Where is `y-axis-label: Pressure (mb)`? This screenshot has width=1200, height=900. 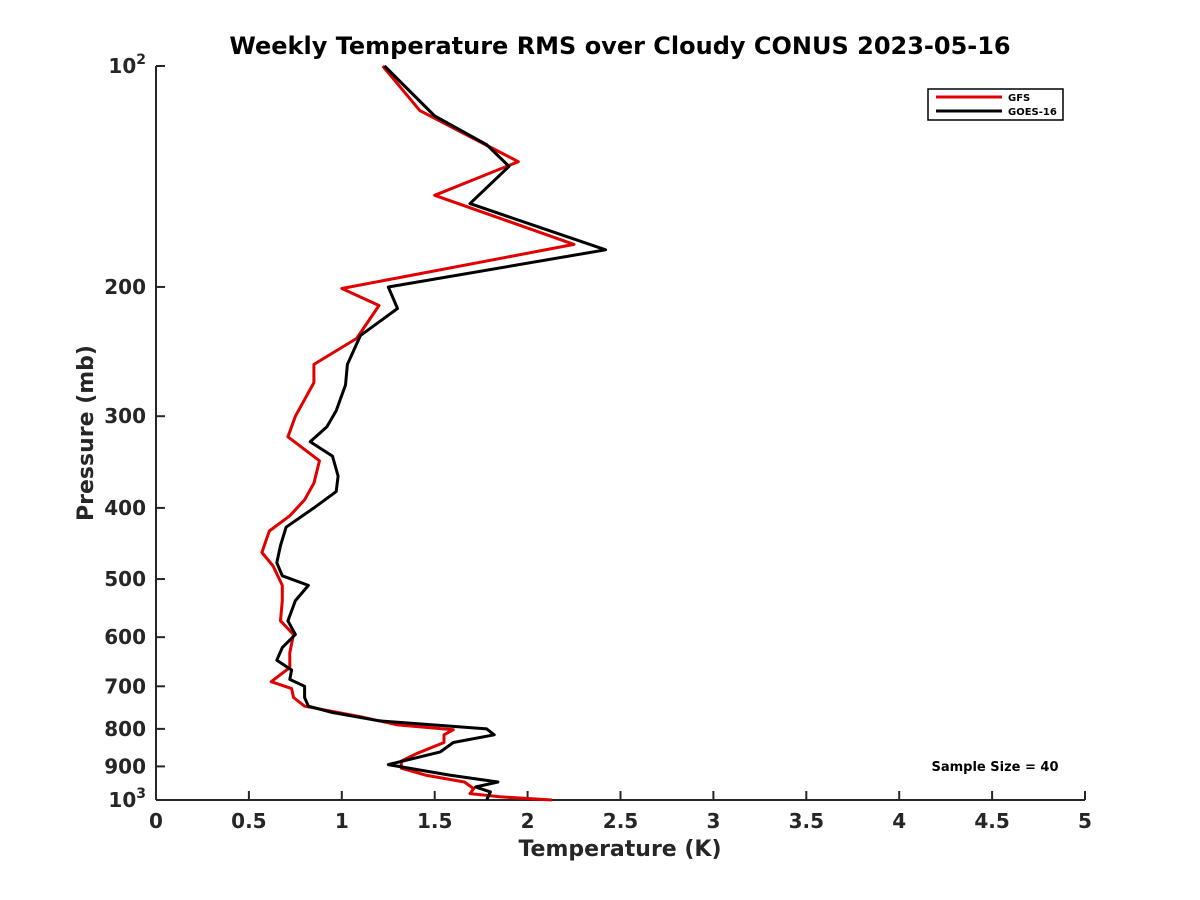
y-axis-label: Pressure (mb) is located at coordinates (86, 433).